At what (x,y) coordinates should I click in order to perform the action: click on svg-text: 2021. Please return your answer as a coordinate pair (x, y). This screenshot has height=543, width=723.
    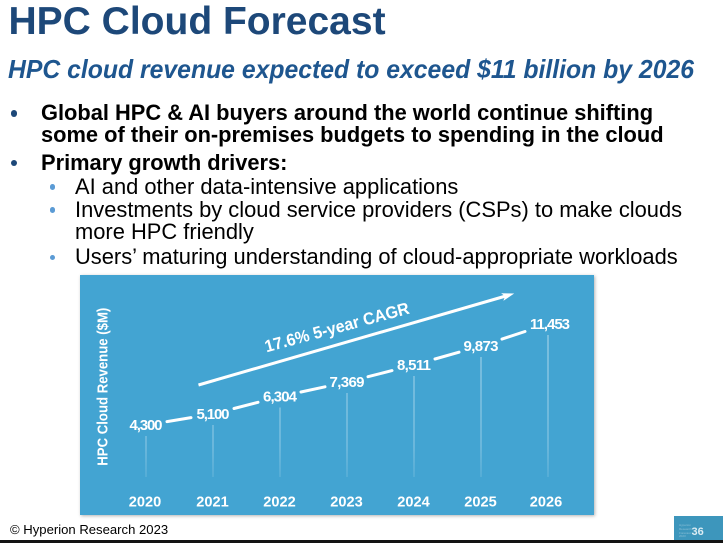
    Looking at the image, I should click on (212, 503).